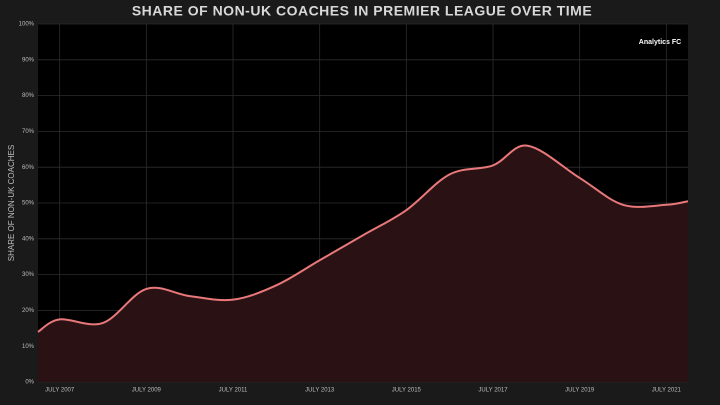 Image resolution: width=720 pixels, height=405 pixels. What do you see at coordinates (28, 311) in the screenshot?
I see `y-tick-label: 20%` at bounding box center [28, 311].